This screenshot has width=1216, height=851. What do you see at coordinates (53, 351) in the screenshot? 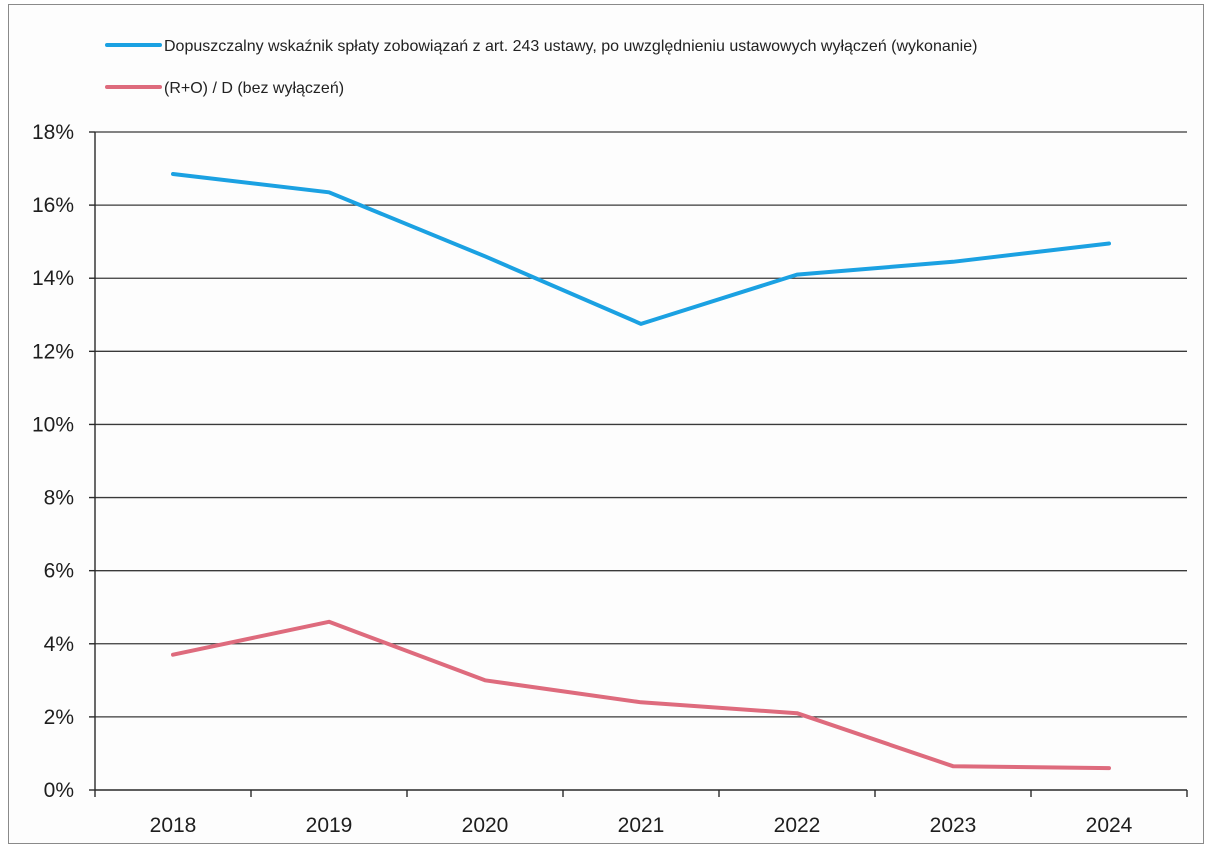
I see `y-tick-label: 12%` at bounding box center [53, 351].